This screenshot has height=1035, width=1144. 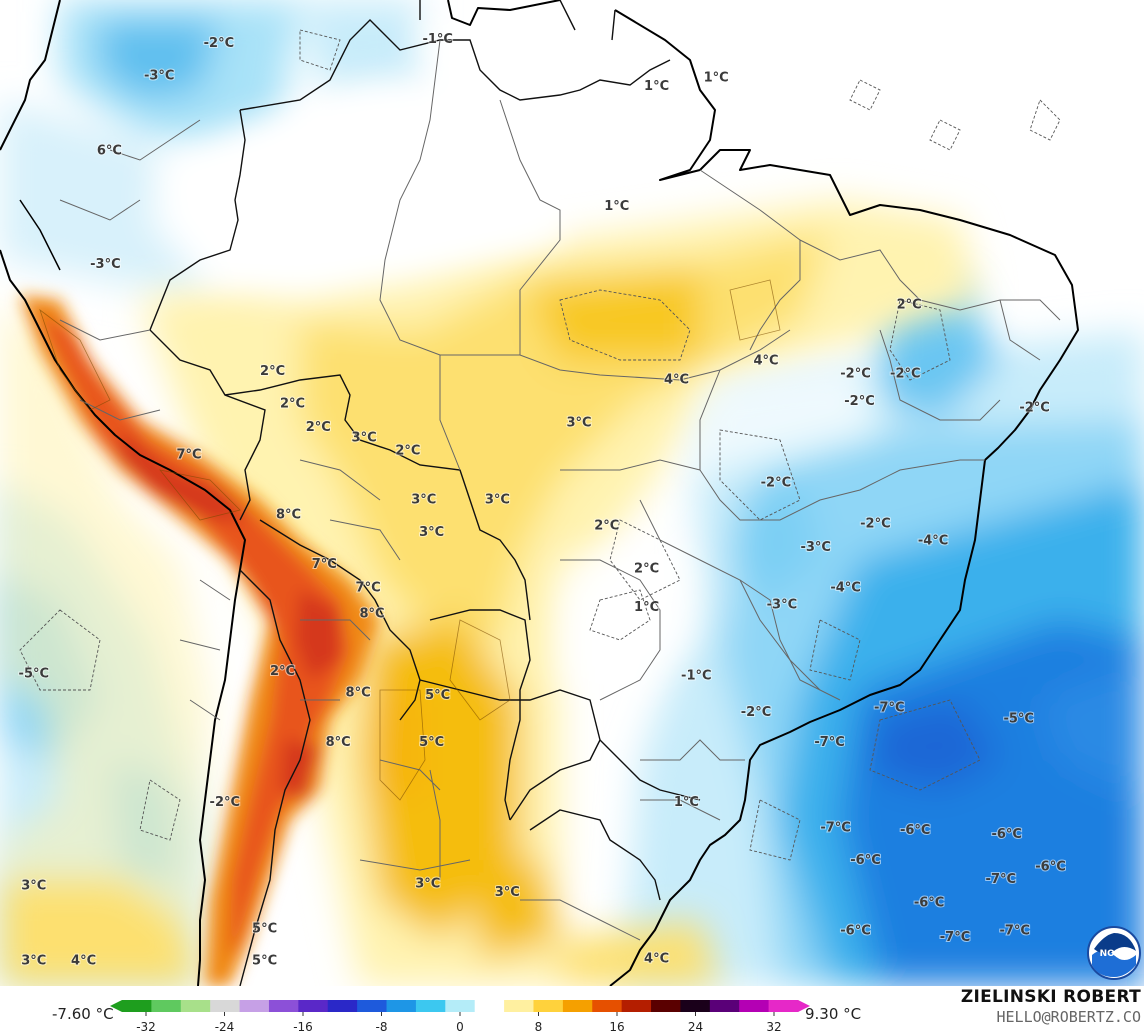 What do you see at coordinates (804, 1006) in the screenshot?
I see `scale-right-arrow` at bounding box center [804, 1006].